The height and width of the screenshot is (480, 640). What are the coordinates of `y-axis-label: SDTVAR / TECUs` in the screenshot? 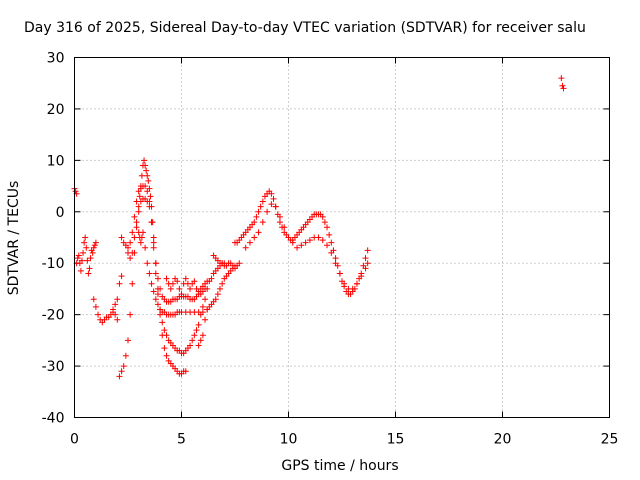 It's located at (14, 238).